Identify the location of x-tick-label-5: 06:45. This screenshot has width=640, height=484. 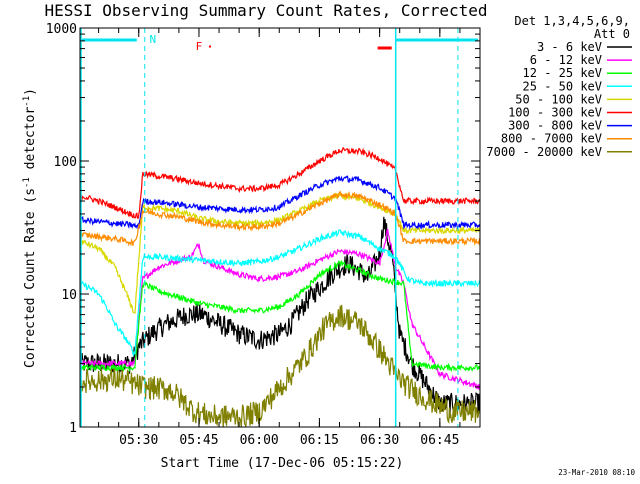
(439, 440).